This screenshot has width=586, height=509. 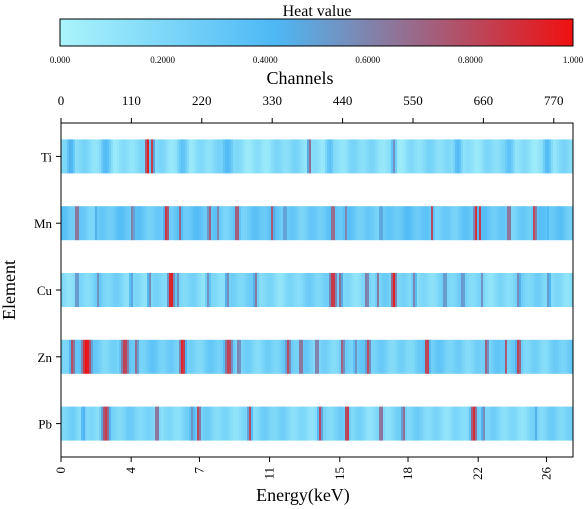 What do you see at coordinates (317, 290) in the screenshot?
I see `band-cu` at bounding box center [317, 290].